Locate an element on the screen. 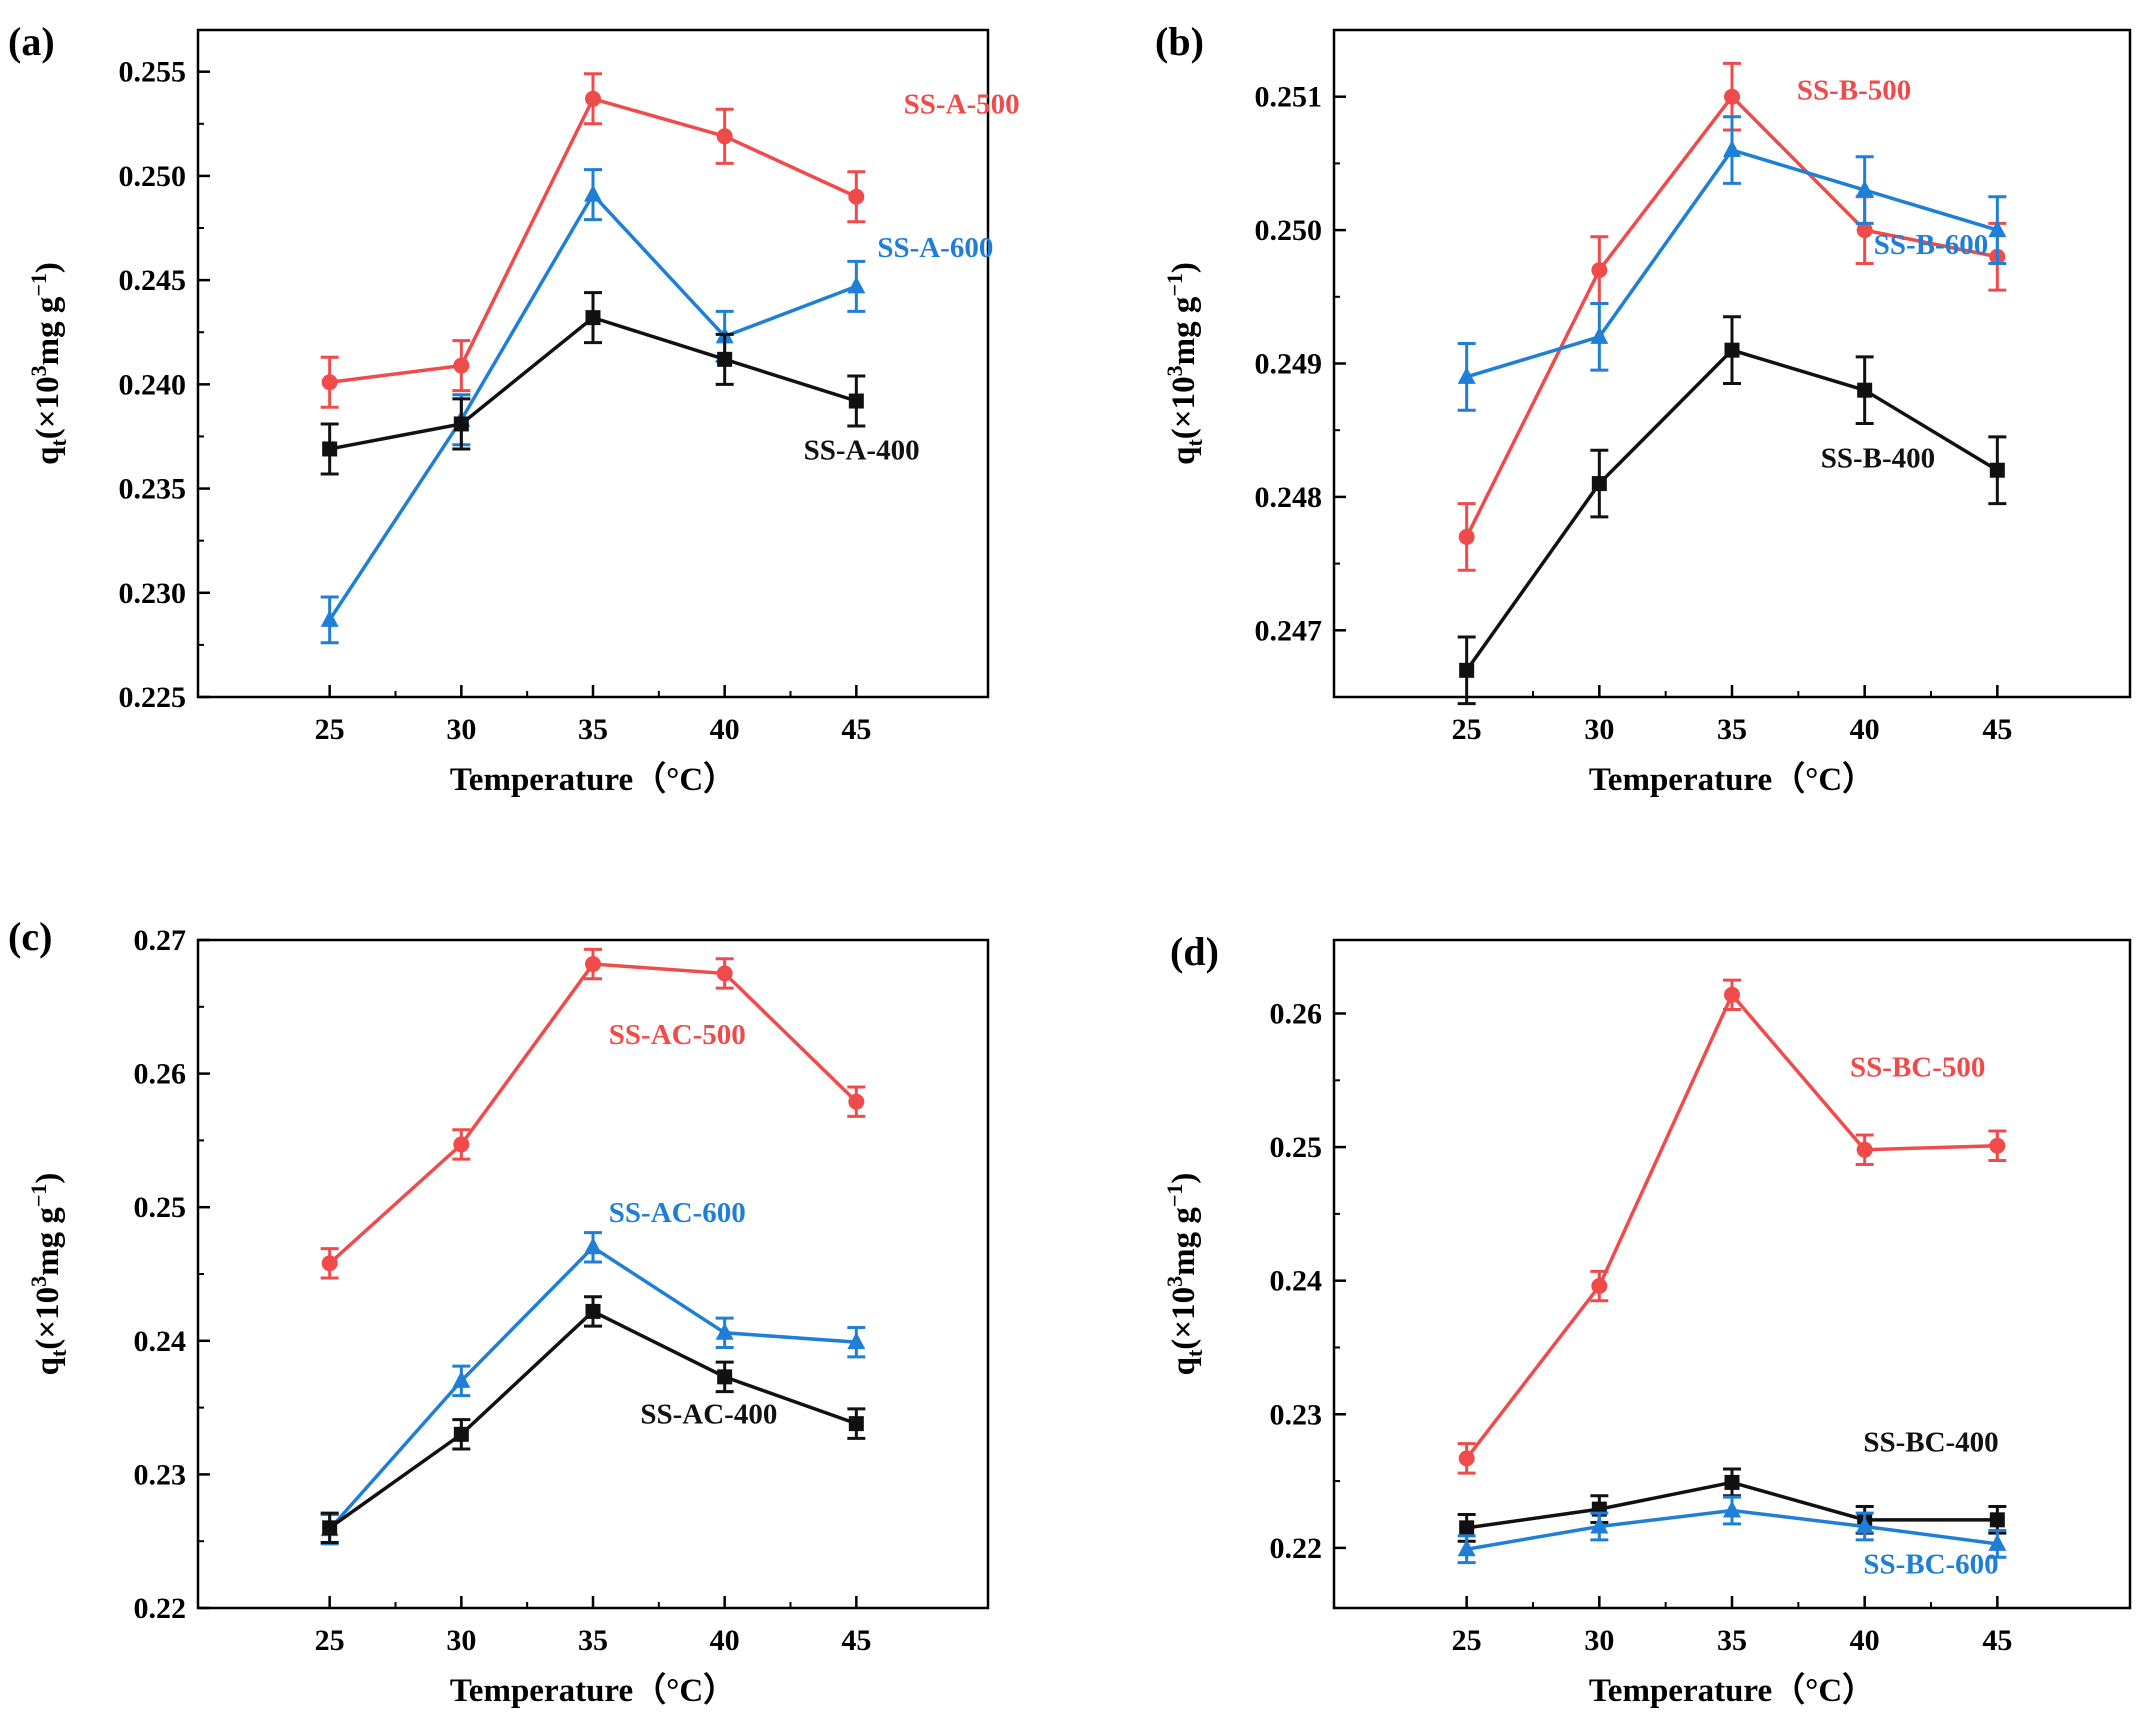 This screenshot has height=1730, width=2136. y-tick-label: 0.22 is located at coordinates (160, 1608).